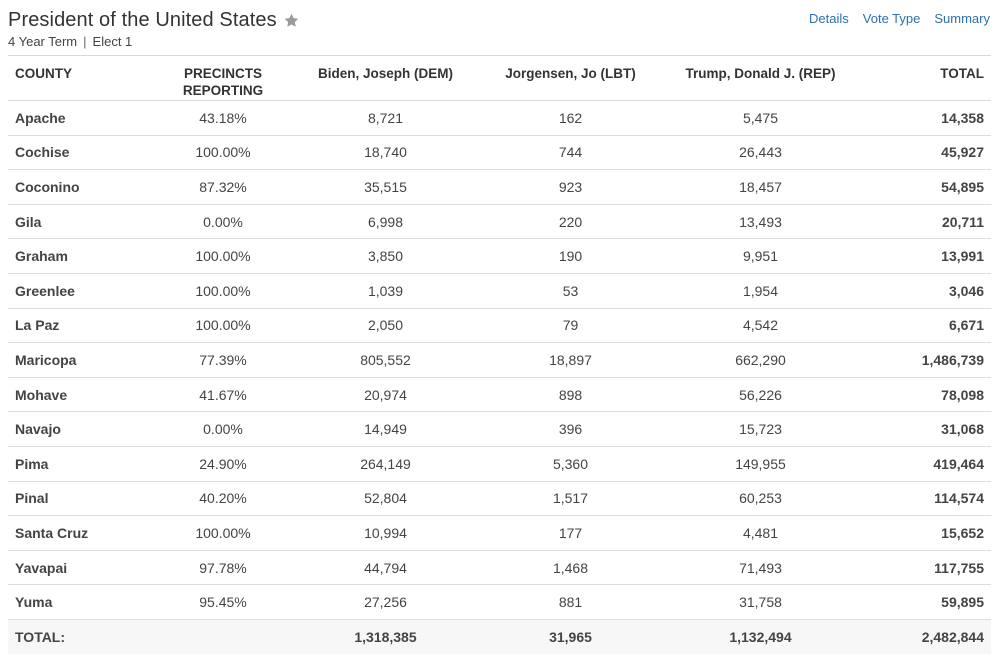 The image size is (1000, 669). What do you see at coordinates (385, 602) in the screenshot?
I see `biden-votes-cell: 27,256` at bounding box center [385, 602].